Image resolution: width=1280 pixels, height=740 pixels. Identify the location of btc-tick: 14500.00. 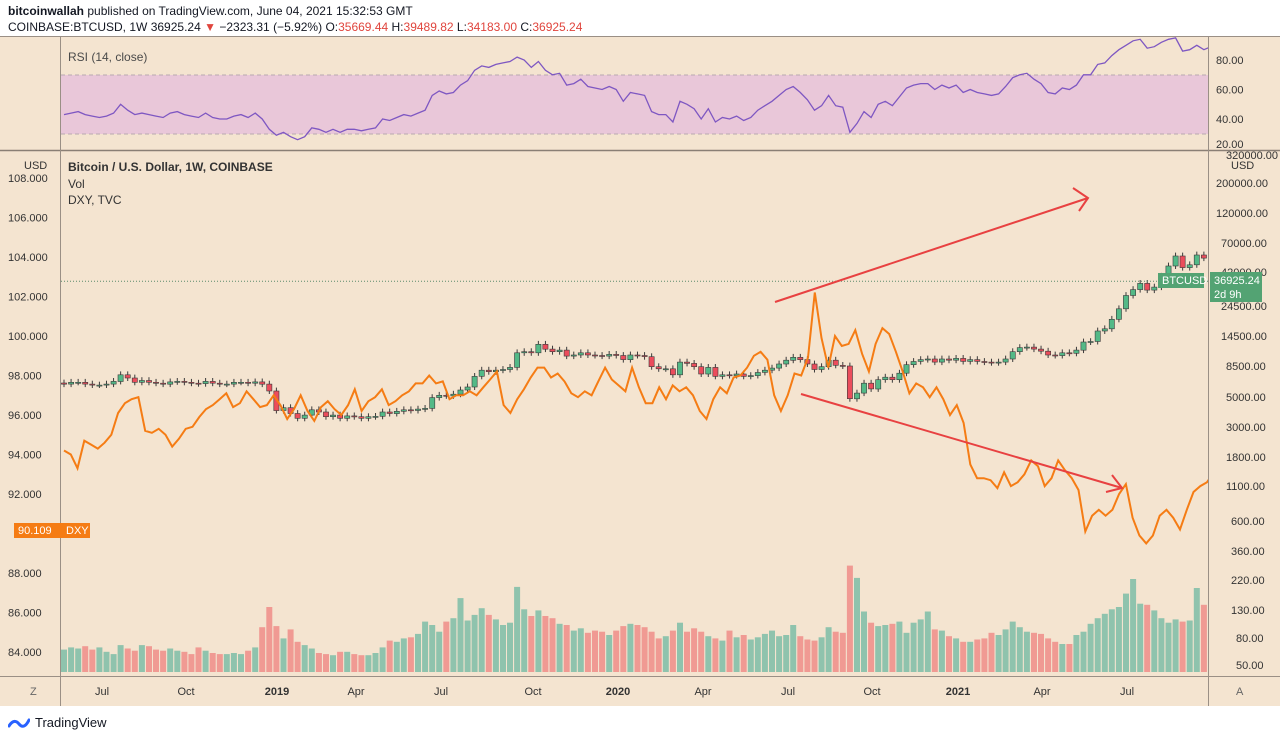
(1244, 337).